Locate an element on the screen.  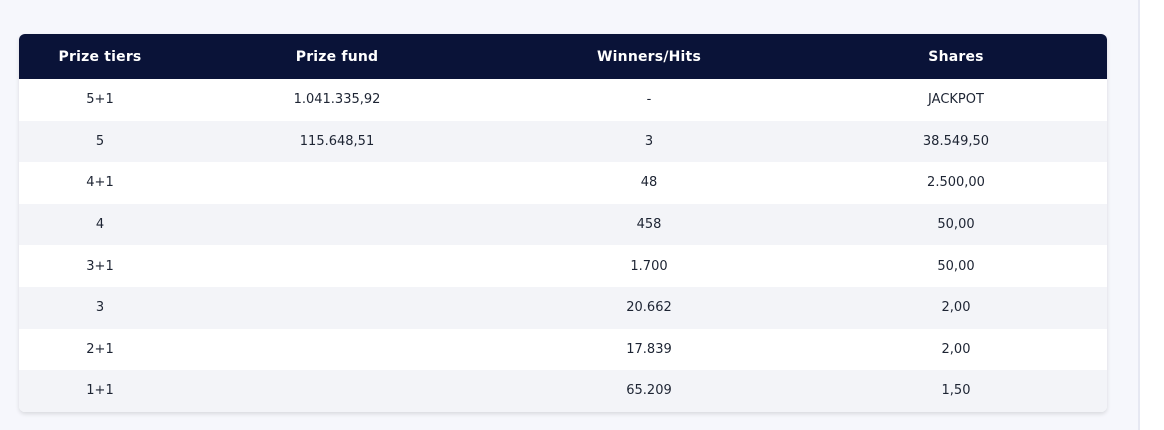
cell-shares: JACKPOT is located at coordinates (956, 100).